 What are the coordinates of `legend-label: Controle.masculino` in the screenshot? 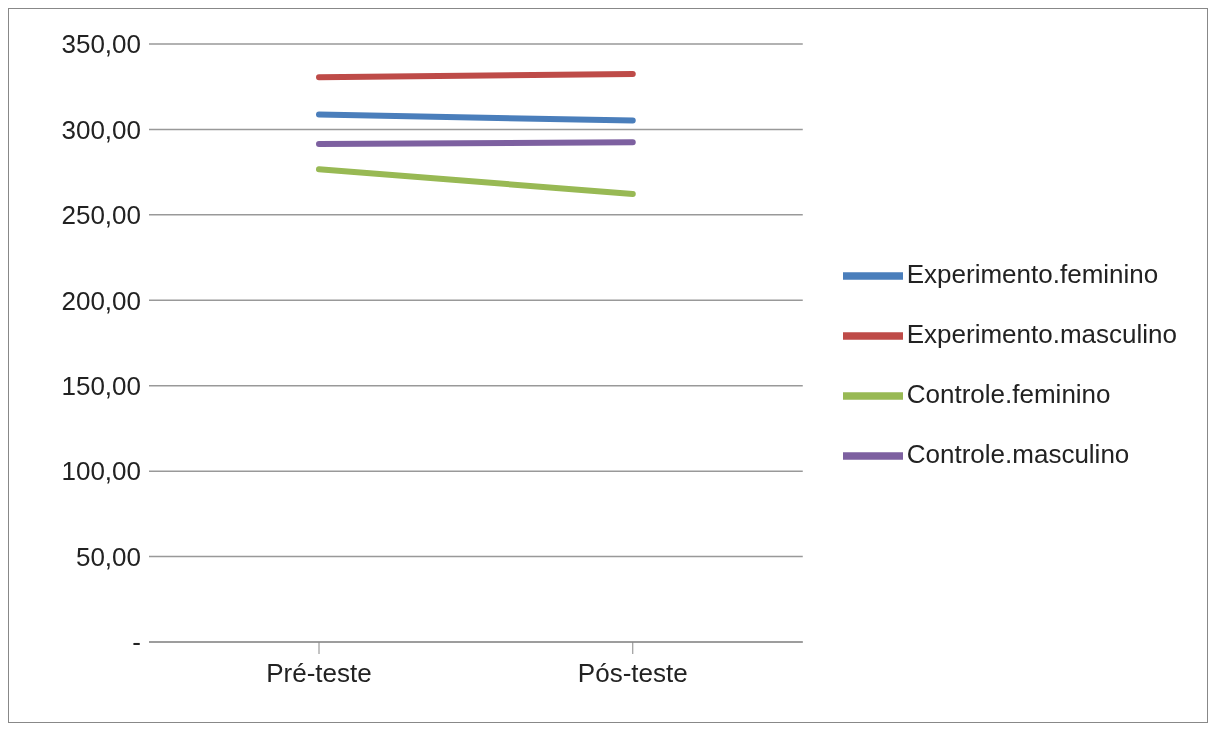 It's located at (1018, 453).